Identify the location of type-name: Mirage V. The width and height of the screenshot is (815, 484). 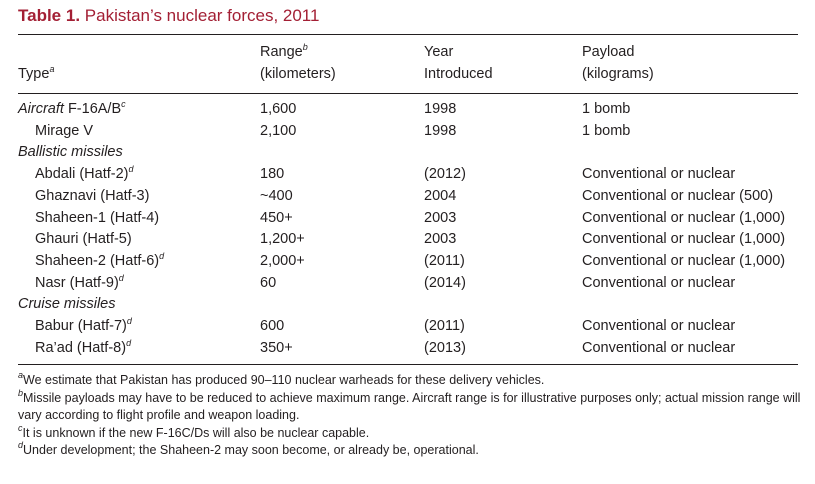
(64, 130).